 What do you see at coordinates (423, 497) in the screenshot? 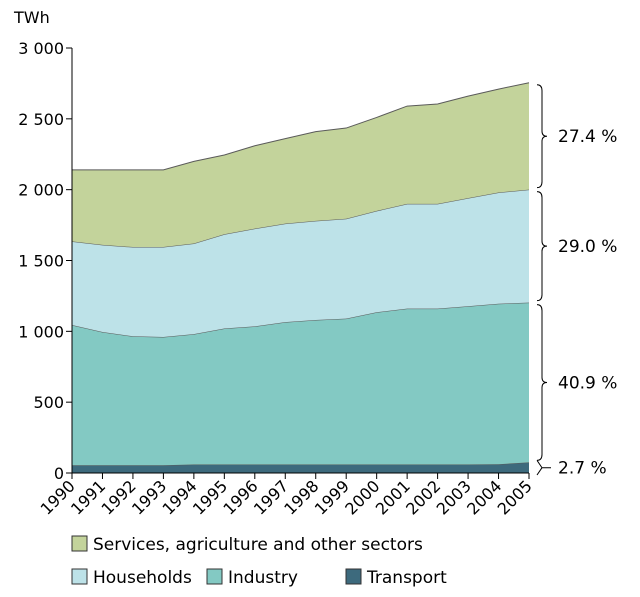
I see `x-tick-label: 2002` at bounding box center [423, 497].